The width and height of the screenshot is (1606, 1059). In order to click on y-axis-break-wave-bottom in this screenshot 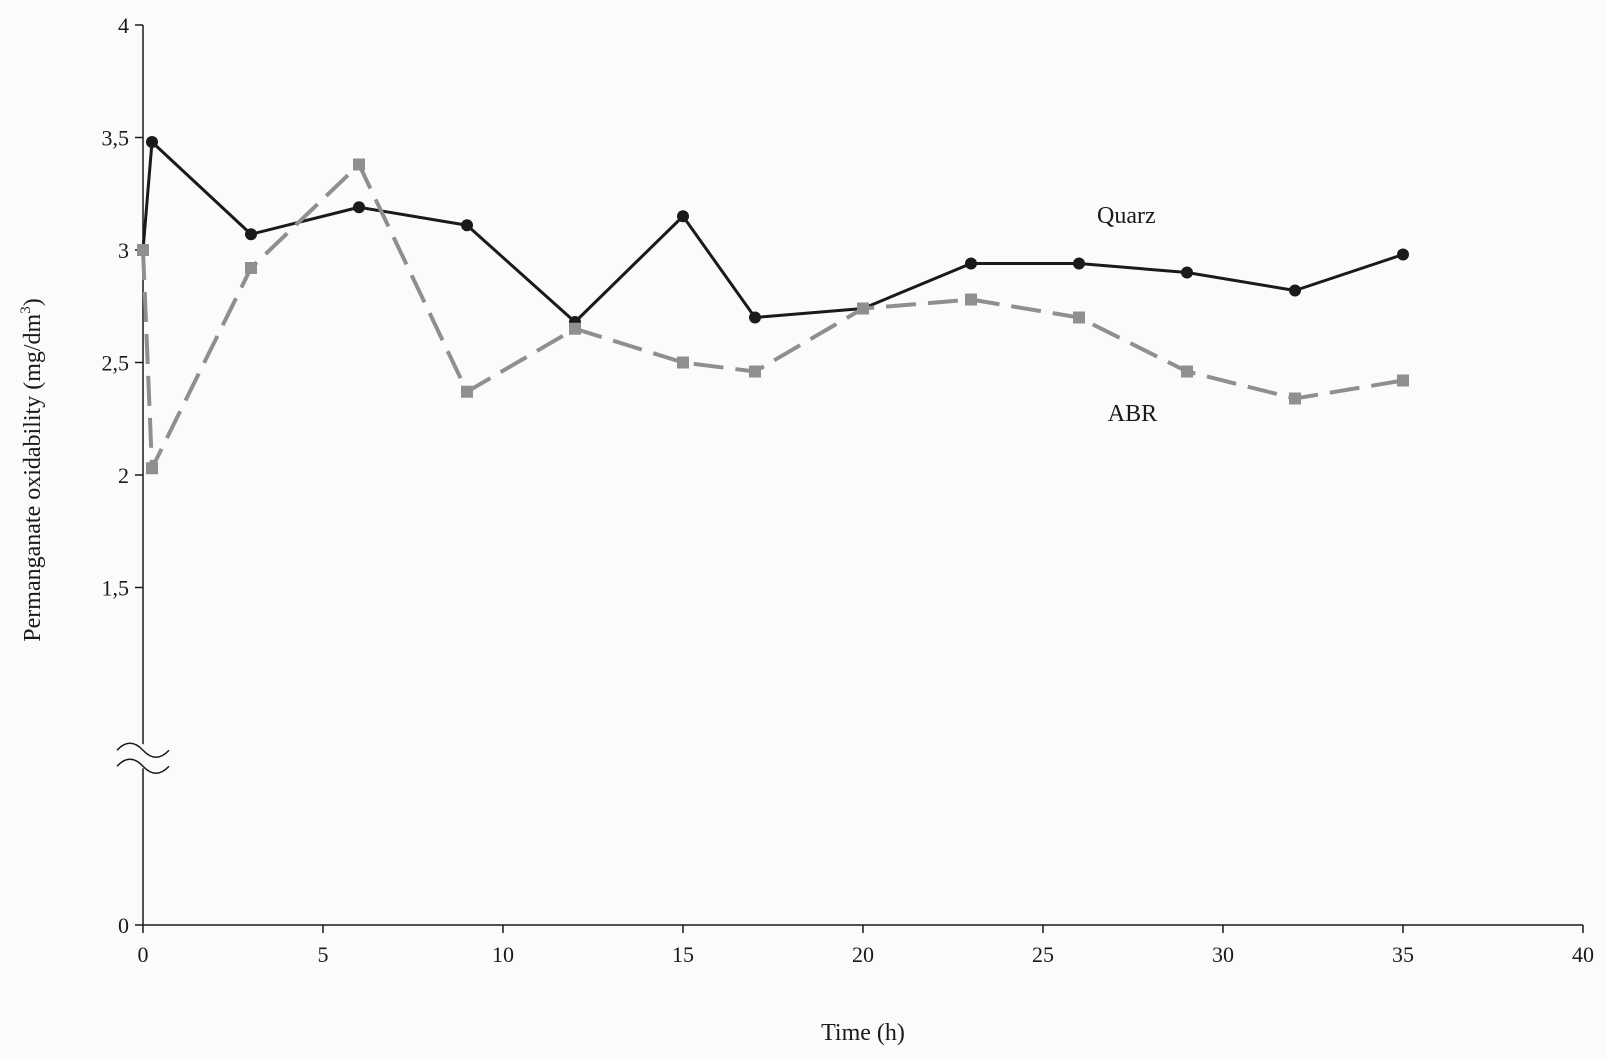, I will do `click(143, 766)`.